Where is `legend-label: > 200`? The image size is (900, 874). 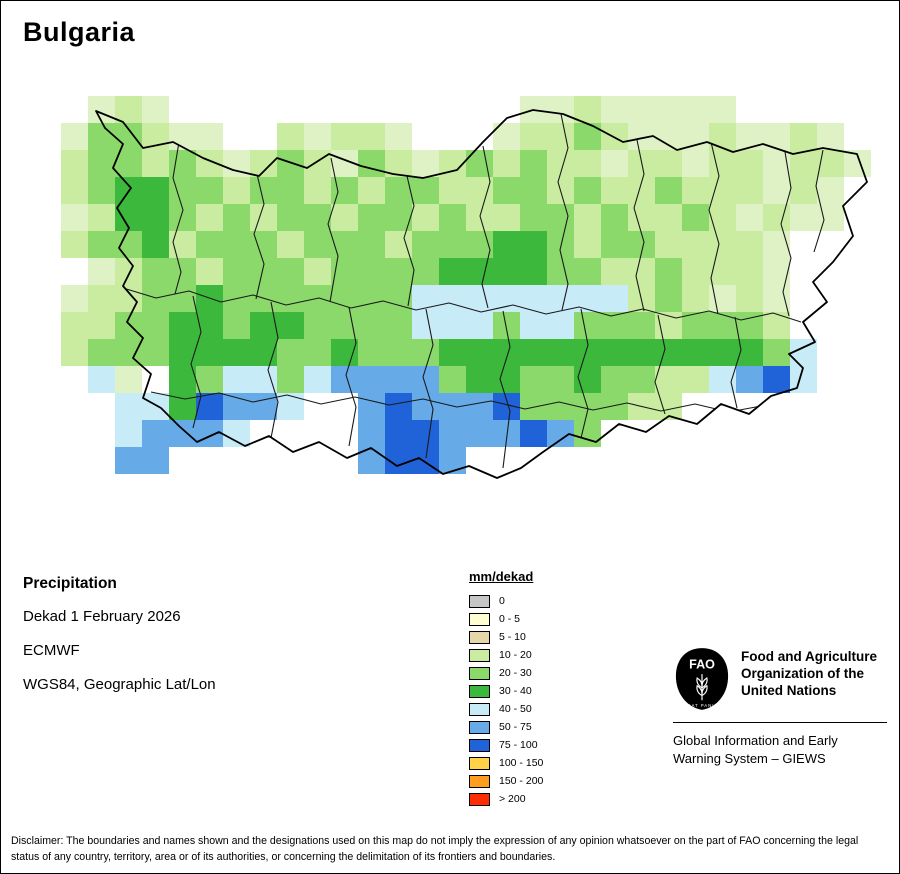 legend-label: > 200 is located at coordinates (512, 799).